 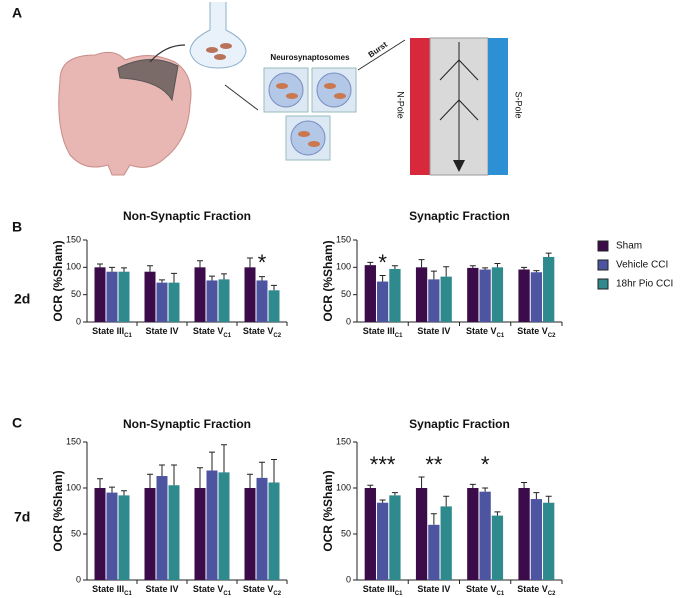 What do you see at coordinates (22, 299) in the screenshot?
I see `row-label: 2d` at bounding box center [22, 299].